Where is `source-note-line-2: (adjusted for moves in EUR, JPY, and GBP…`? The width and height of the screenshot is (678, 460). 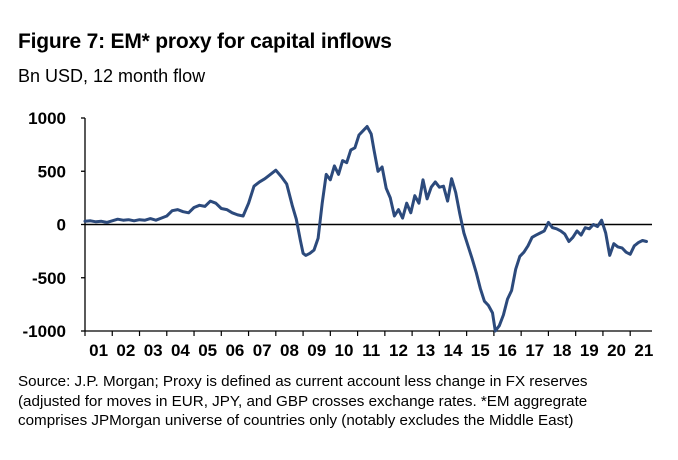
source-note-line-2: (adjusted for moves in EUR, JPY, and GBP… is located at coordinates (303, 401).